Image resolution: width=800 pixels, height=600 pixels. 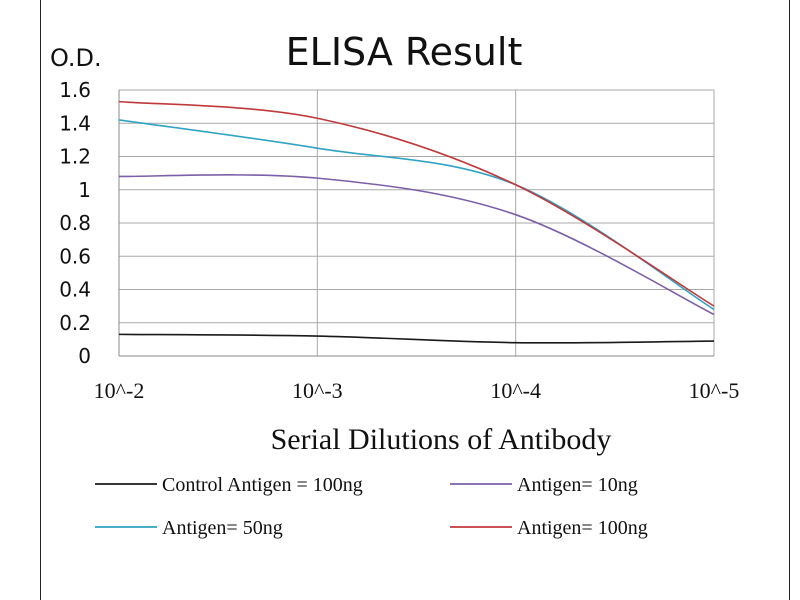 I want to click on legend-label: Antigen= 10ng, so click(x=577, y=485).